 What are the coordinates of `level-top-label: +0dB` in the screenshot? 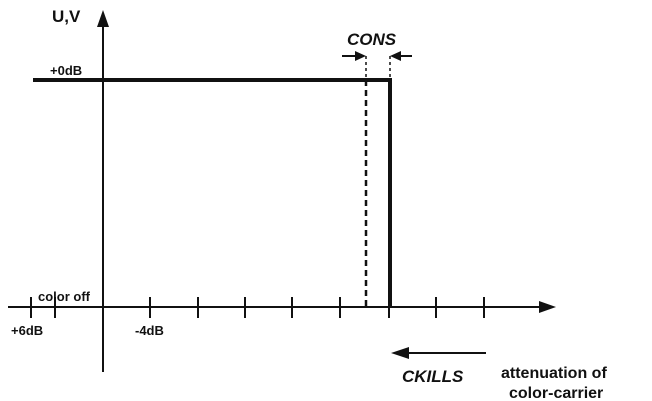 It's located at (66, 70).